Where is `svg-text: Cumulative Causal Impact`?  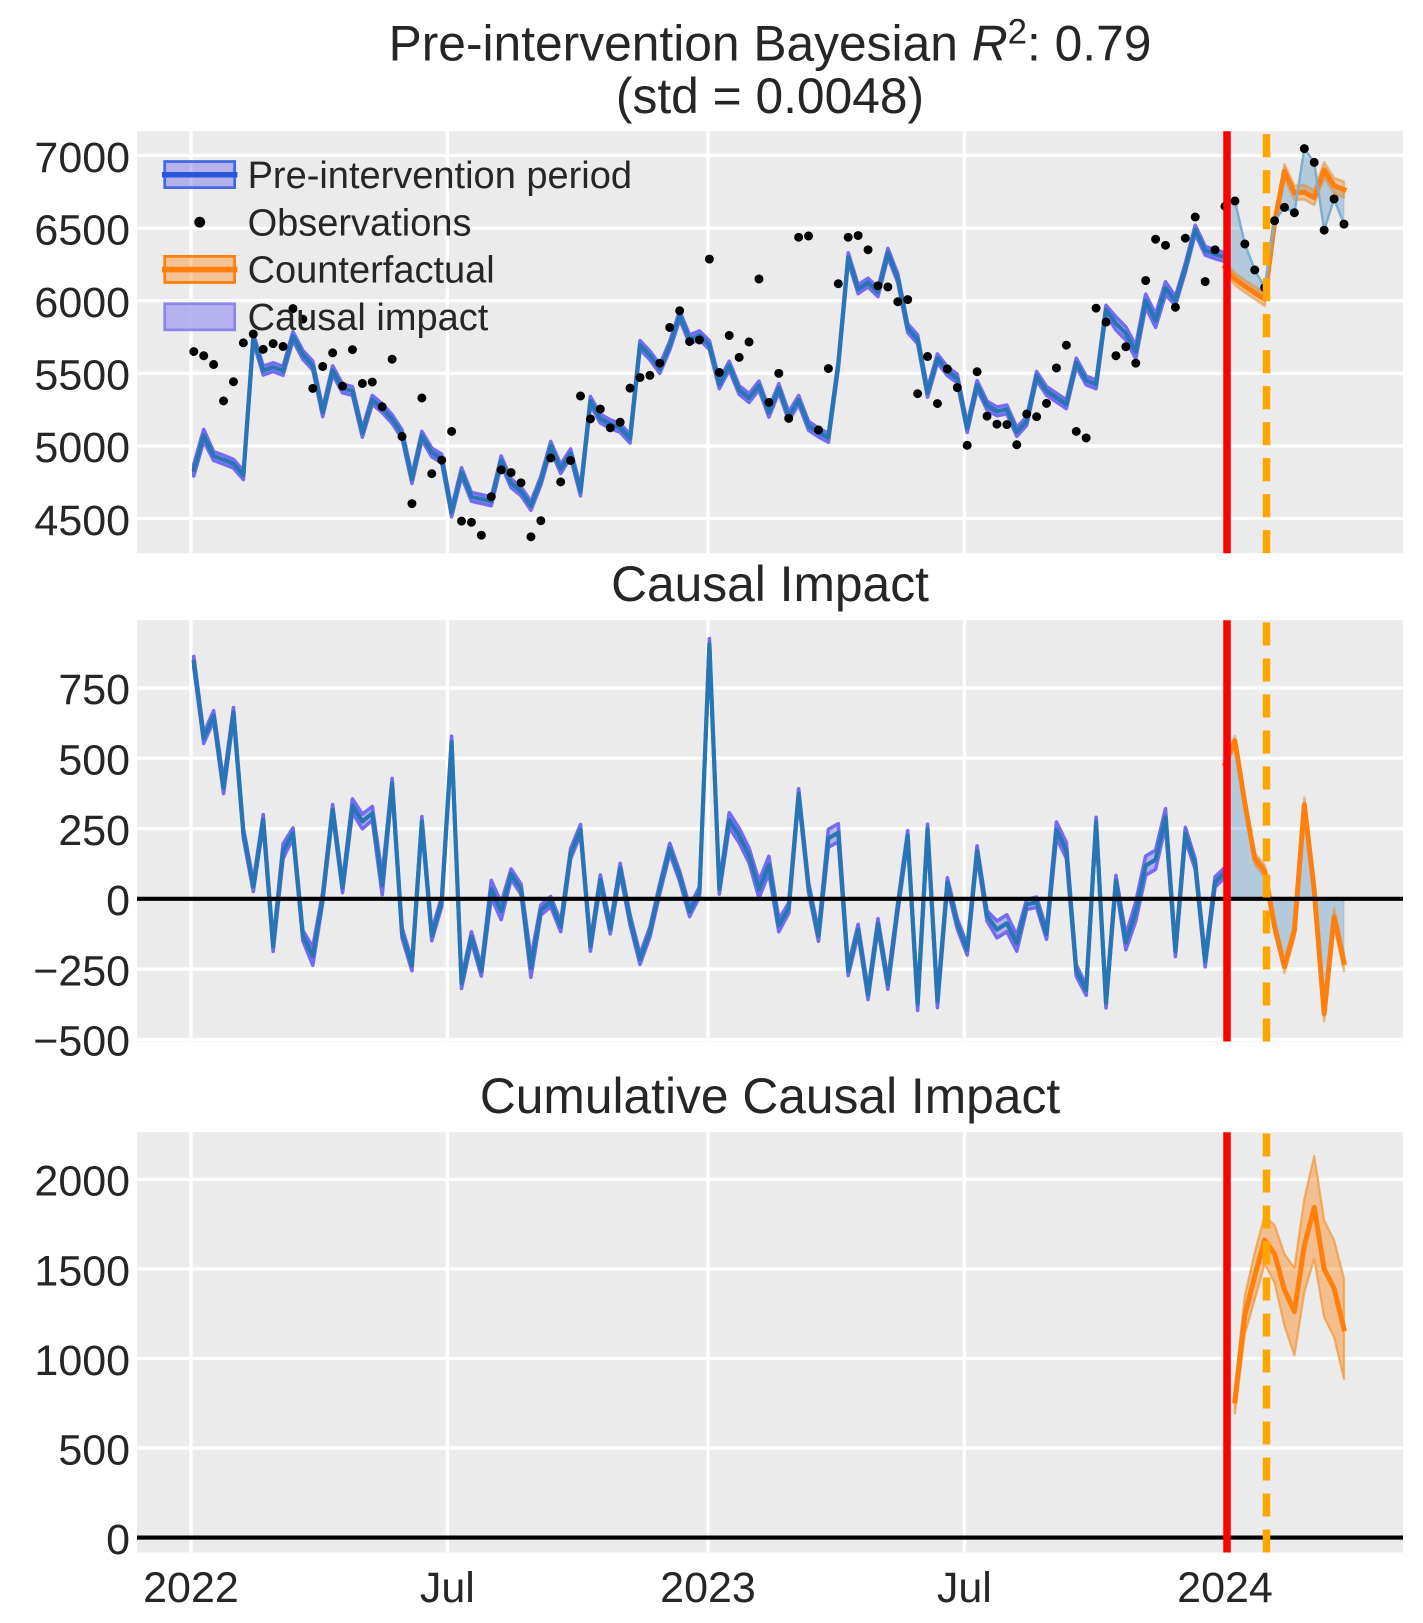 svg-text: Cumulative Causal Impact is located at coordinates (770, 1096).